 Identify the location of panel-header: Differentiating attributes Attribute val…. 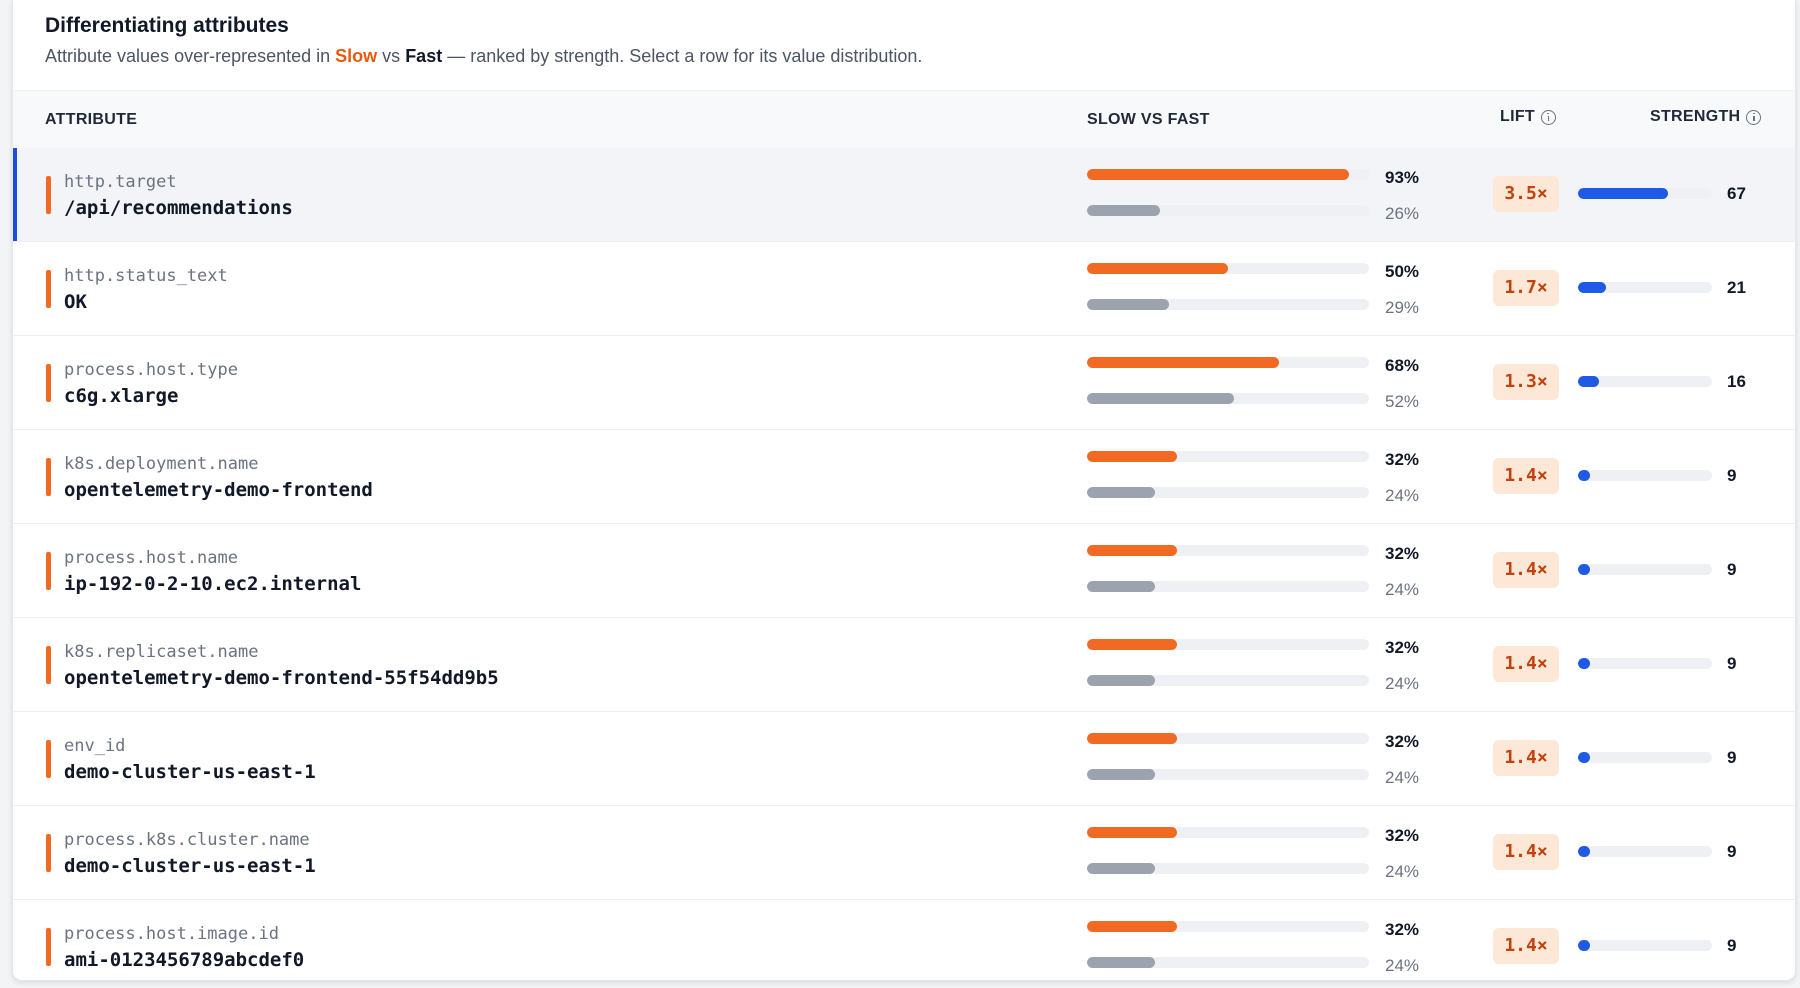
(483, 40).